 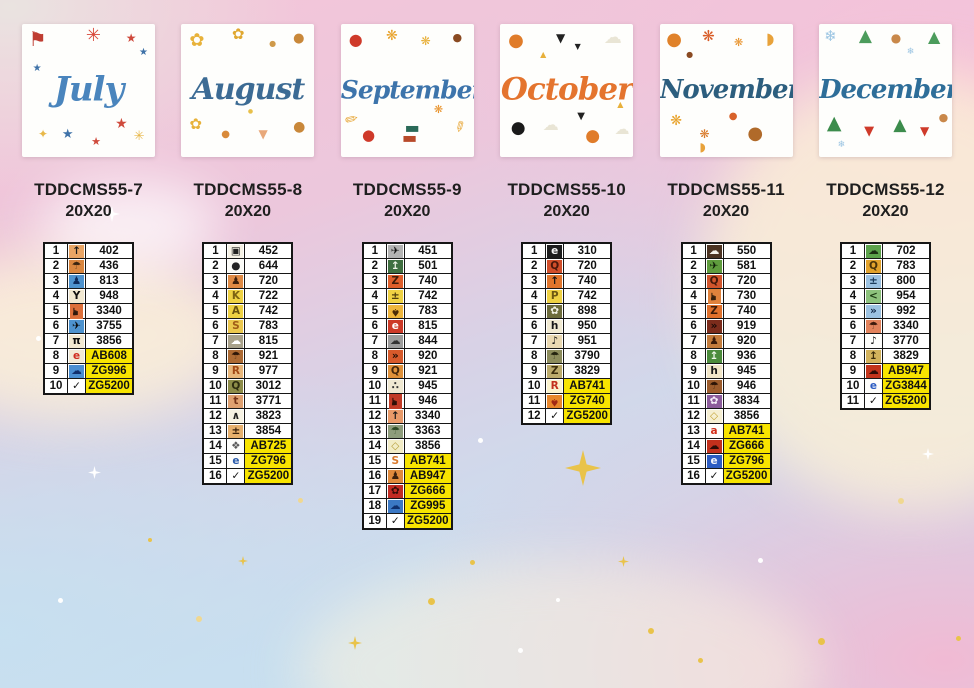 I want to click on symbol-glyph: Z, so click(x=395, y=281).